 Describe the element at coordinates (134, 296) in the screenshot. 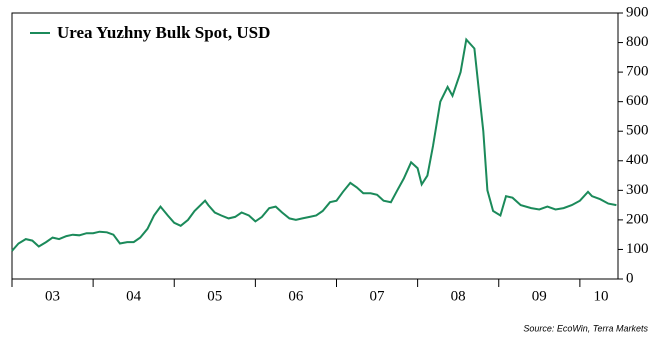

I see `x-tick-label: 04` at that location.